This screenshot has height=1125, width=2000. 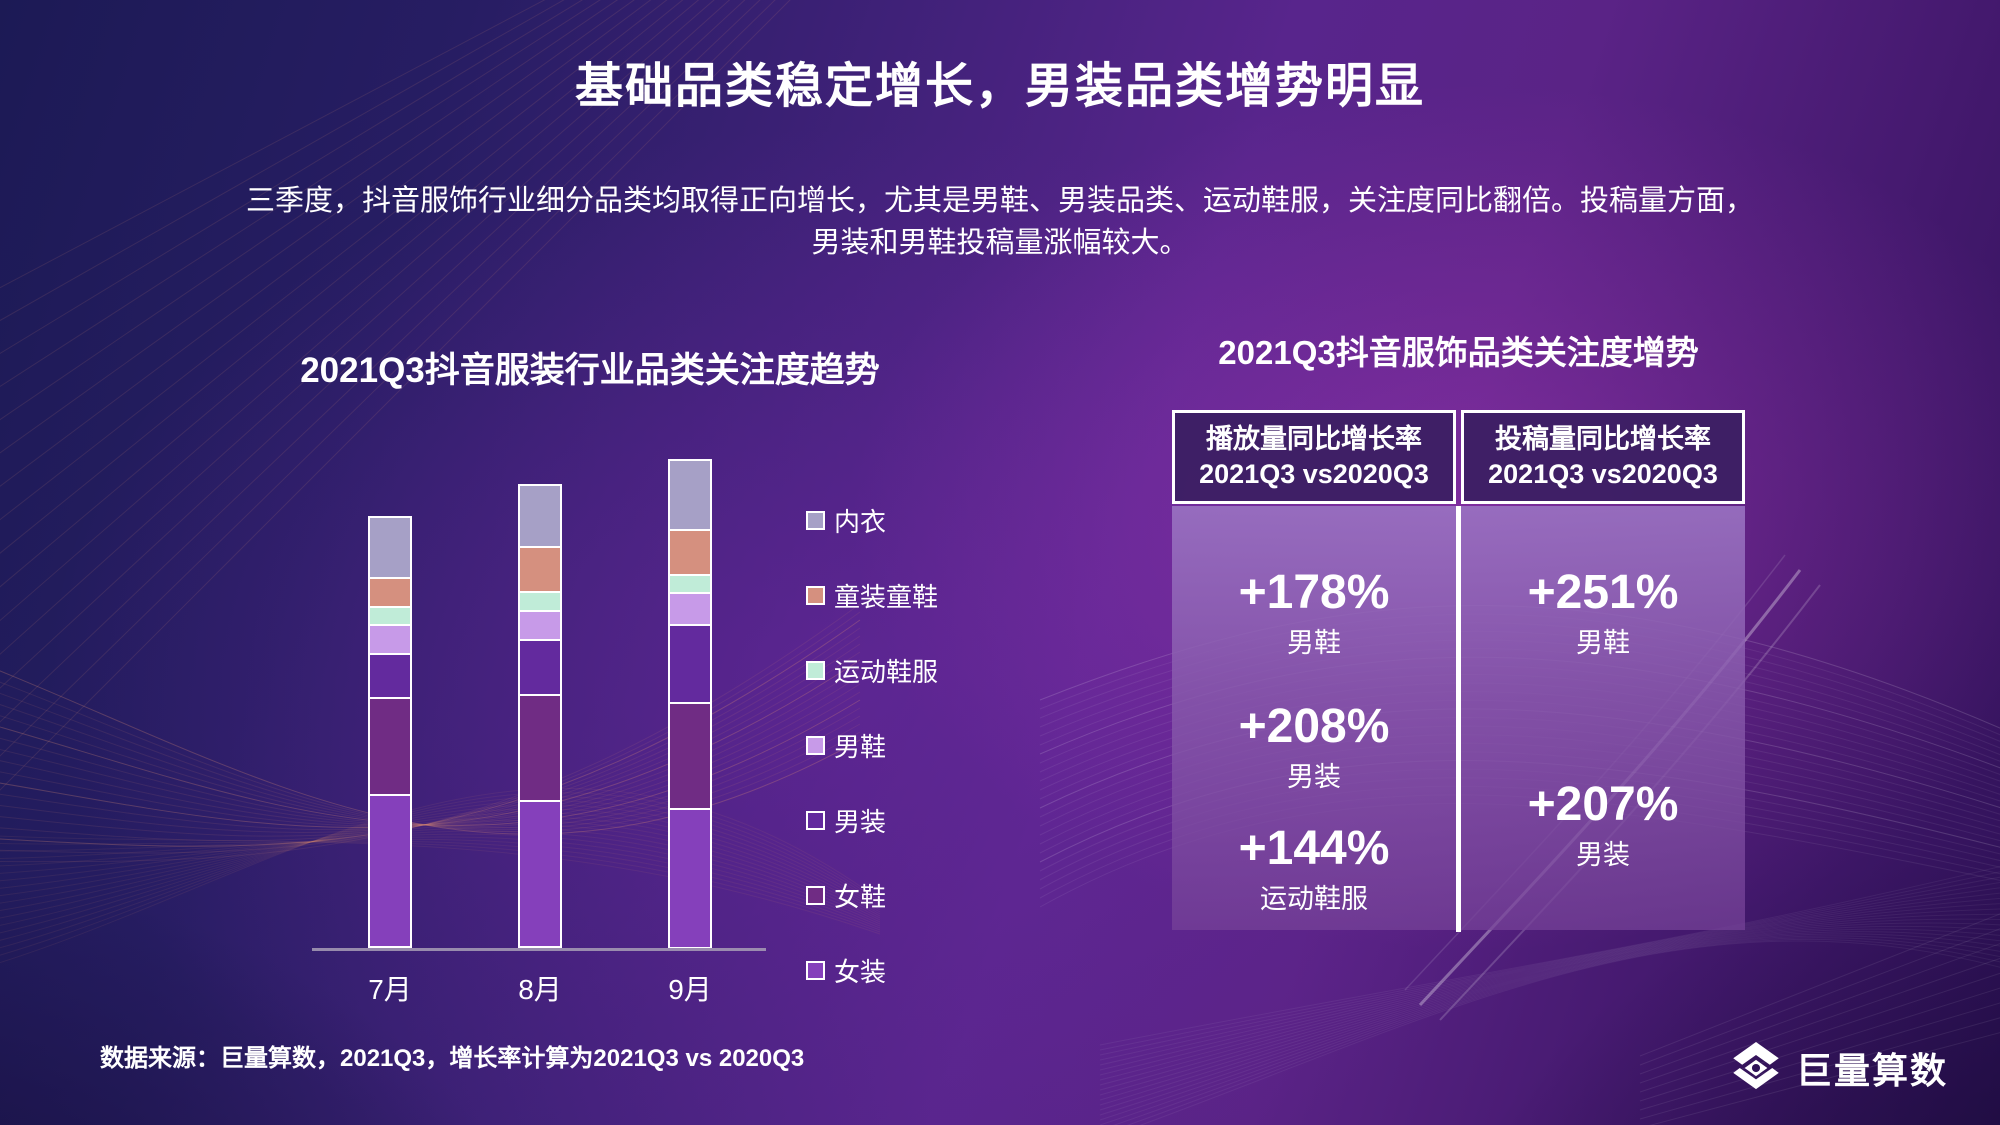 What do you see at coordinates (1603, 457) in the screenshot?
I see `column-header: 投稿量同比增长率 2021Q3 vs2020Q3` at bounding box center [1603, 457].